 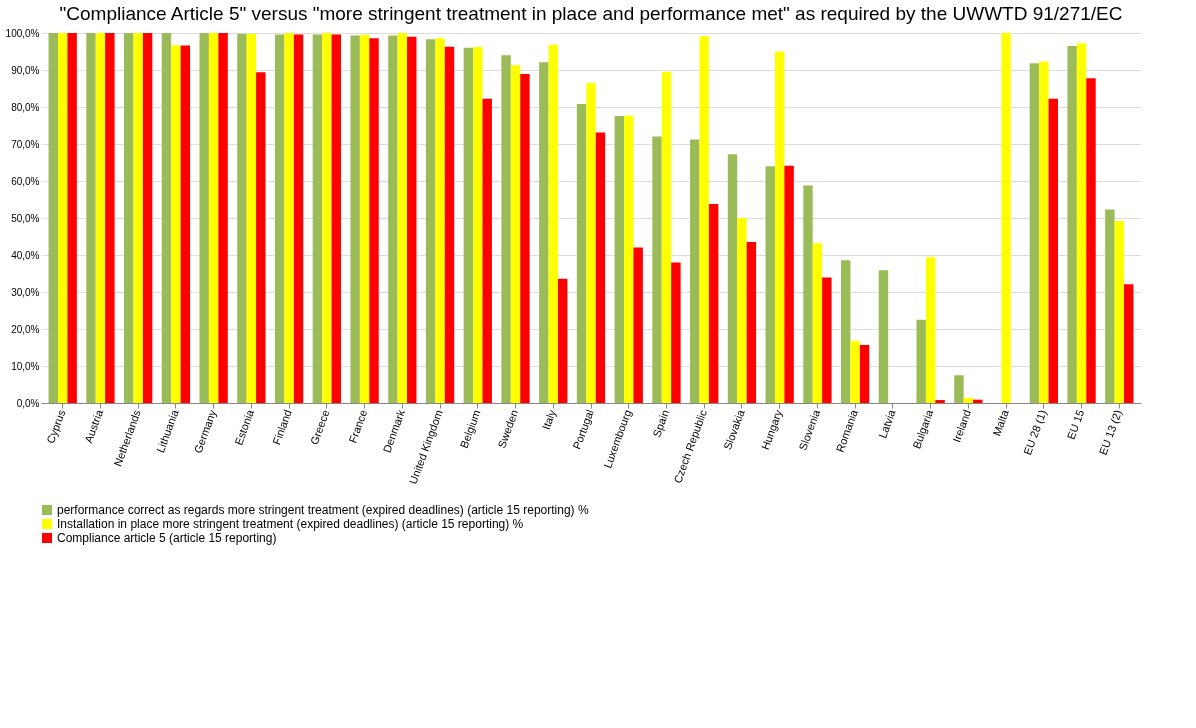 I want to click on y-tick-label: 70,0%, so click(x=25, y=144).